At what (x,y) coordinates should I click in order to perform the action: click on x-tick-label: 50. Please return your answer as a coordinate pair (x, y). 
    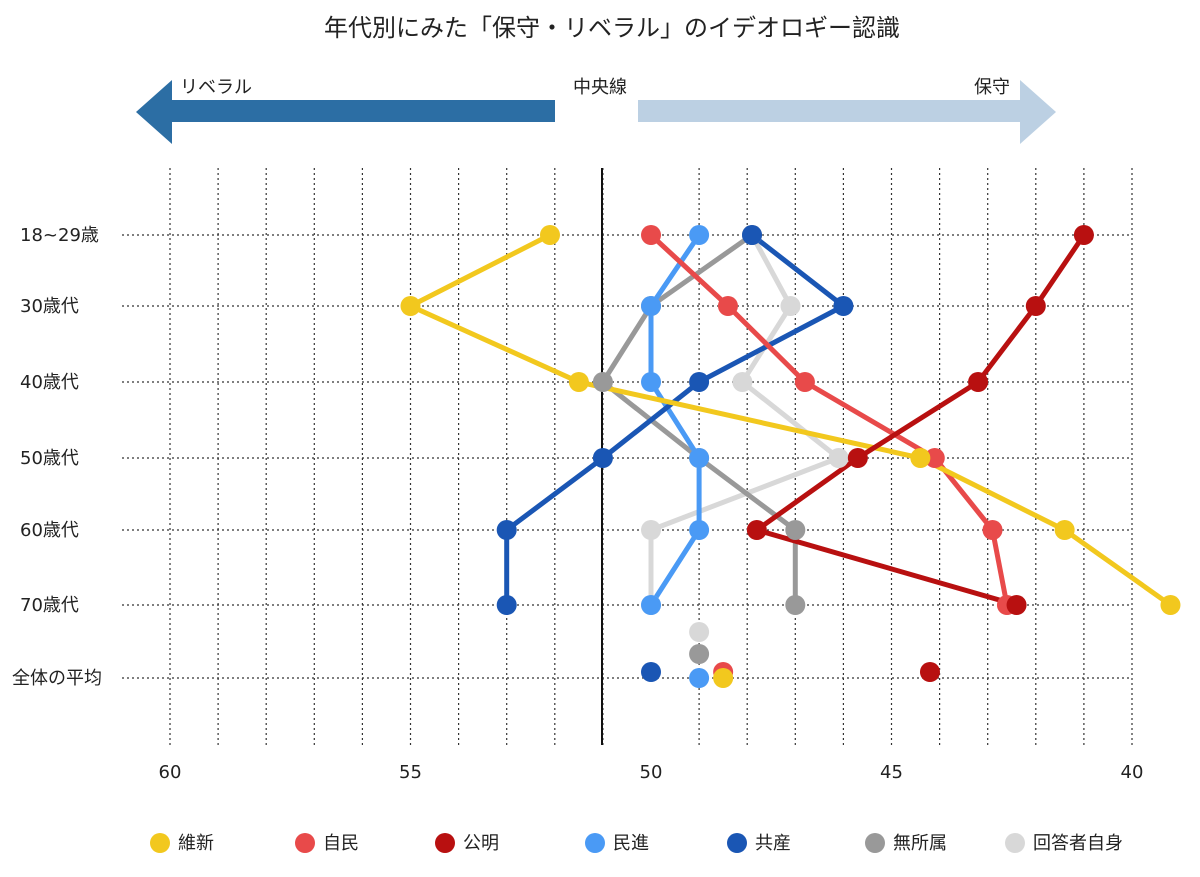
    Looking at the image, I should click on (651, 772).